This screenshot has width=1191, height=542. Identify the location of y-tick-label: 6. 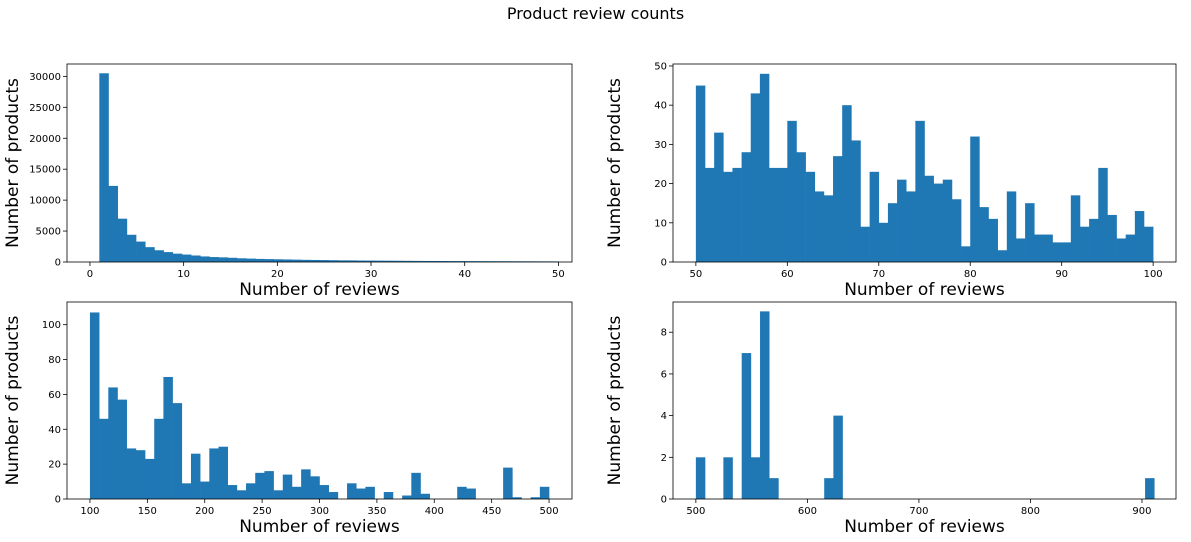
(664, 374).